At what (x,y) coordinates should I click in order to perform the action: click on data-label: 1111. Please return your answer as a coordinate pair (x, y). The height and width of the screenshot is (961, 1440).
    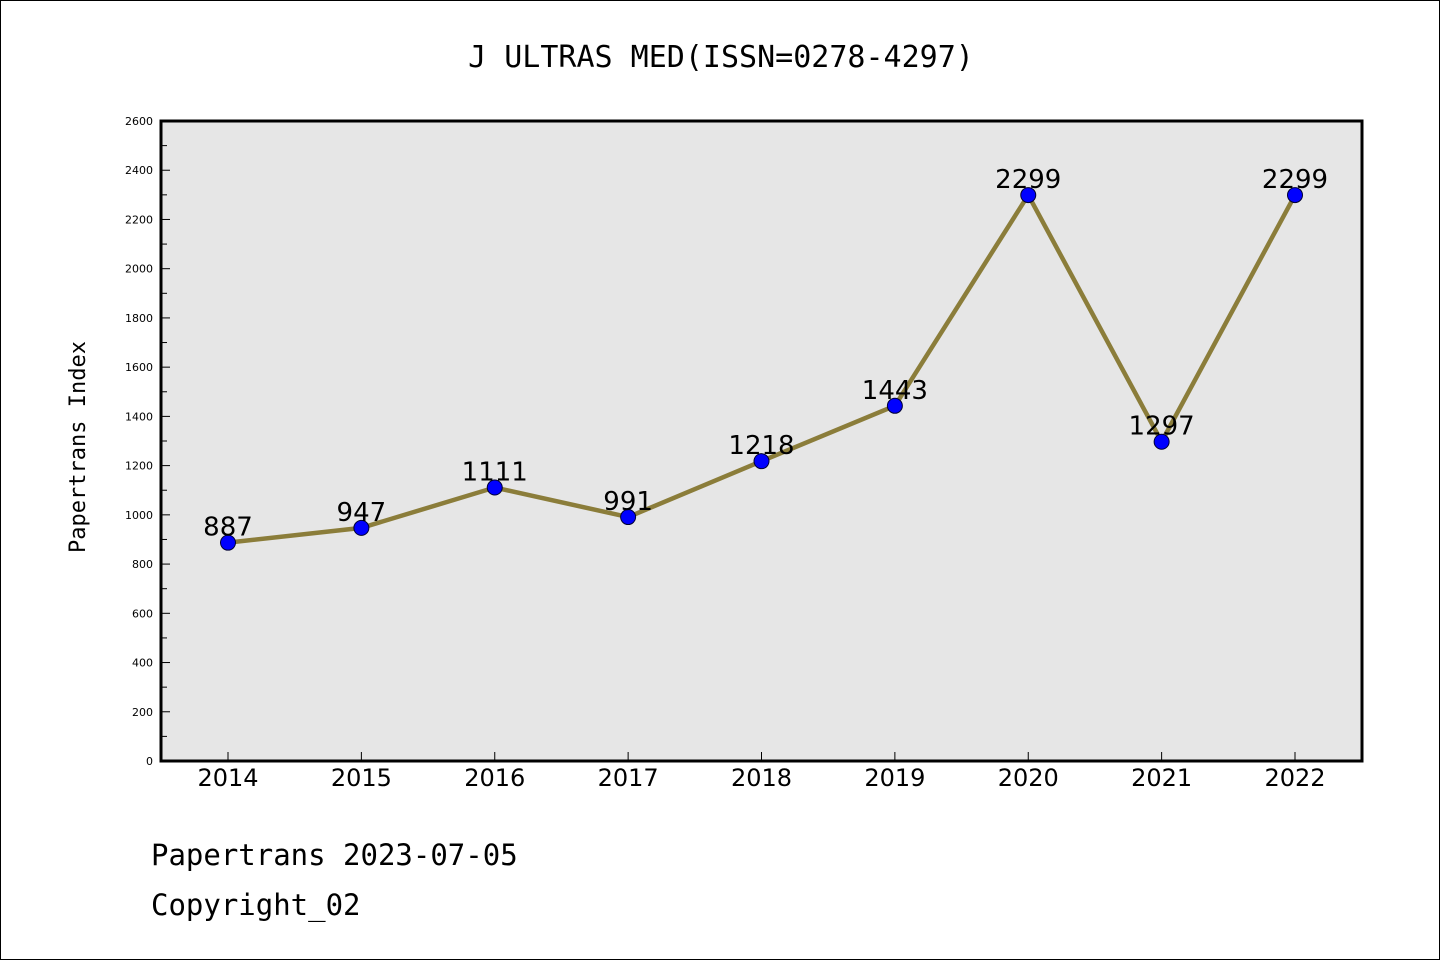
    Looking at the image, I should click on (495, 473).